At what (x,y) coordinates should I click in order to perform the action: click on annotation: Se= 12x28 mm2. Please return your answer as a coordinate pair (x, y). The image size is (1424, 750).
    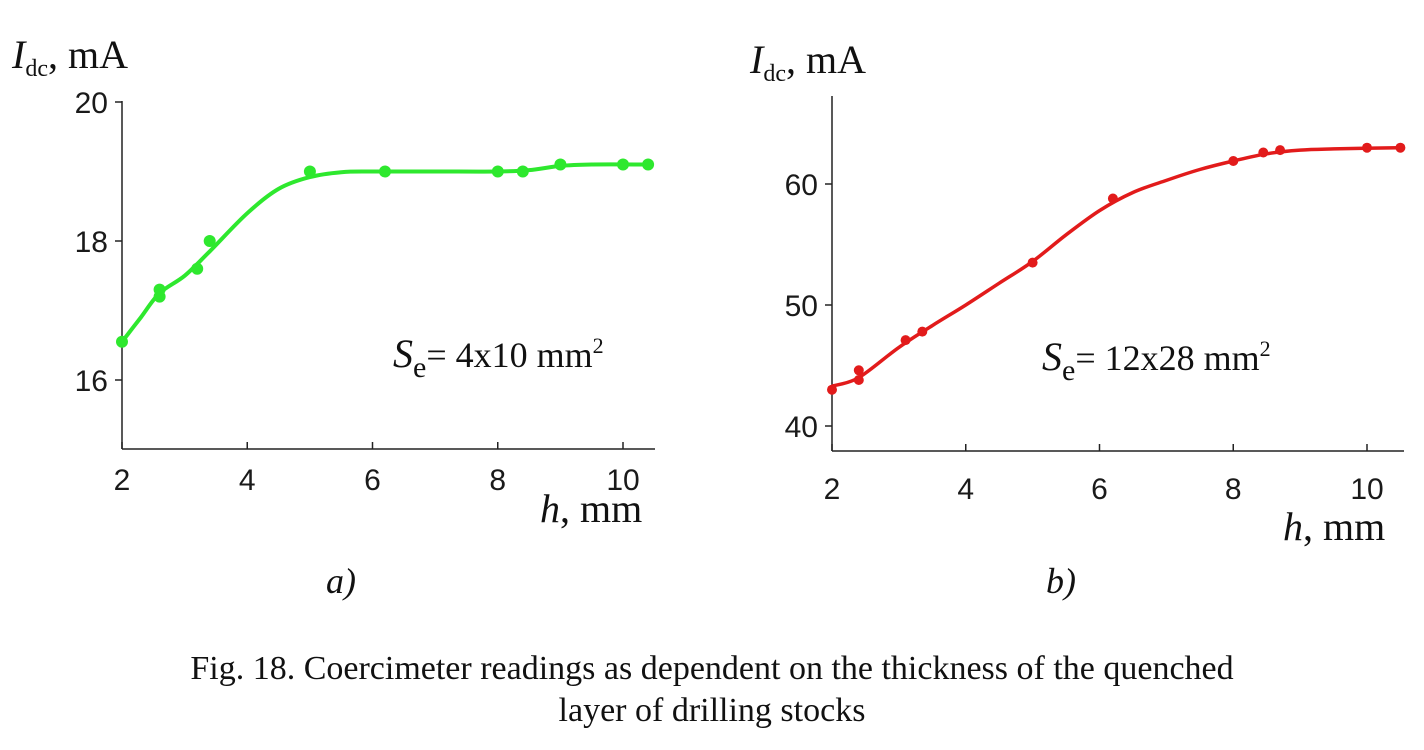
    Looking at the image, I should click on (1156, 360).